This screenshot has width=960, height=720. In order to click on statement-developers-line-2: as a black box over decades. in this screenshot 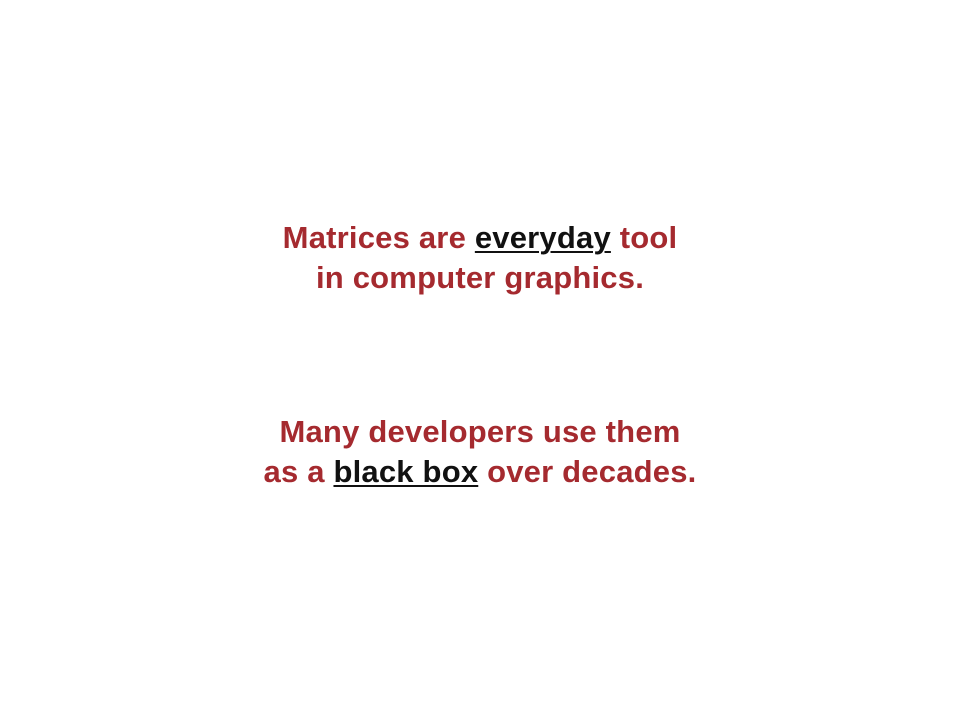, I will do `click(480, 472)`.